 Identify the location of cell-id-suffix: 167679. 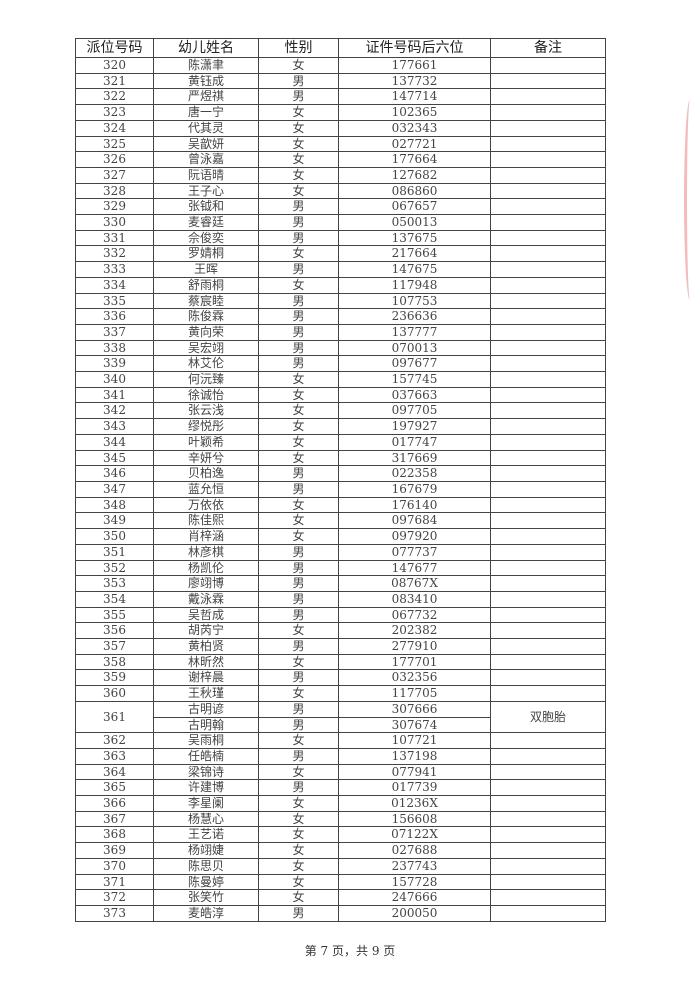
(414, 489).